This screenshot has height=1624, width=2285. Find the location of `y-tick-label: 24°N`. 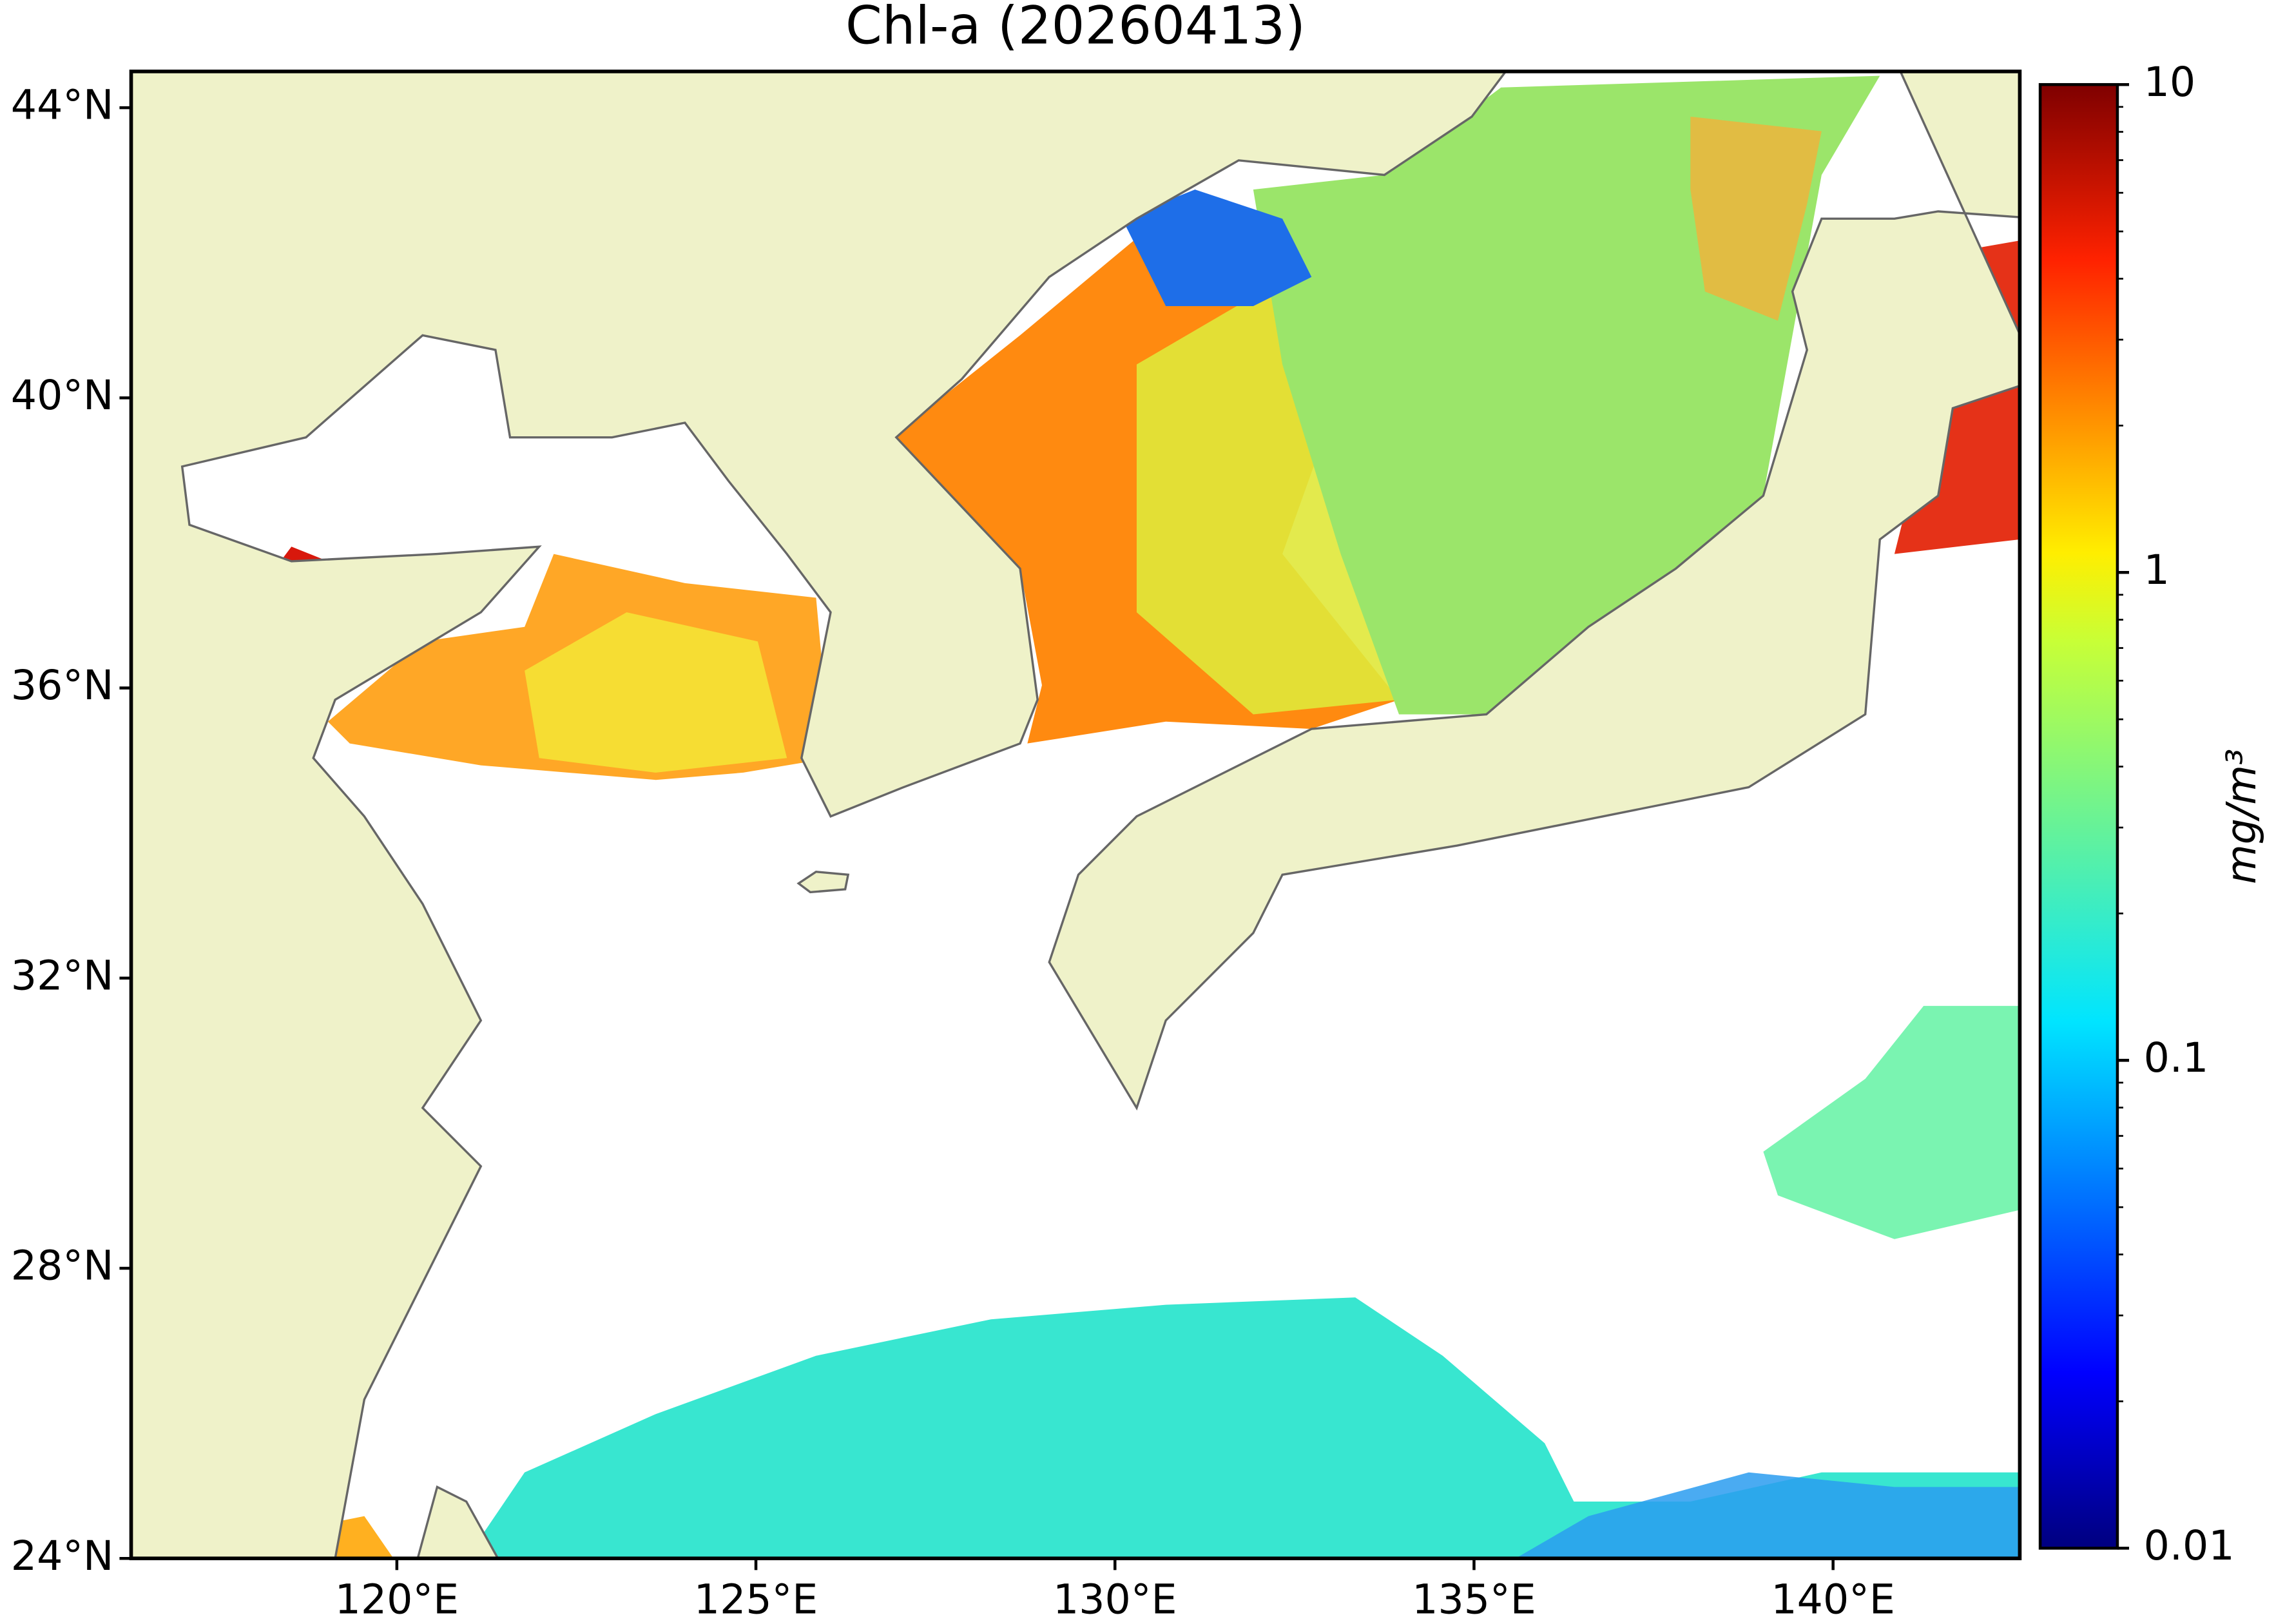

y-tick-label: 24°N is located at coordinates (62, 1556).